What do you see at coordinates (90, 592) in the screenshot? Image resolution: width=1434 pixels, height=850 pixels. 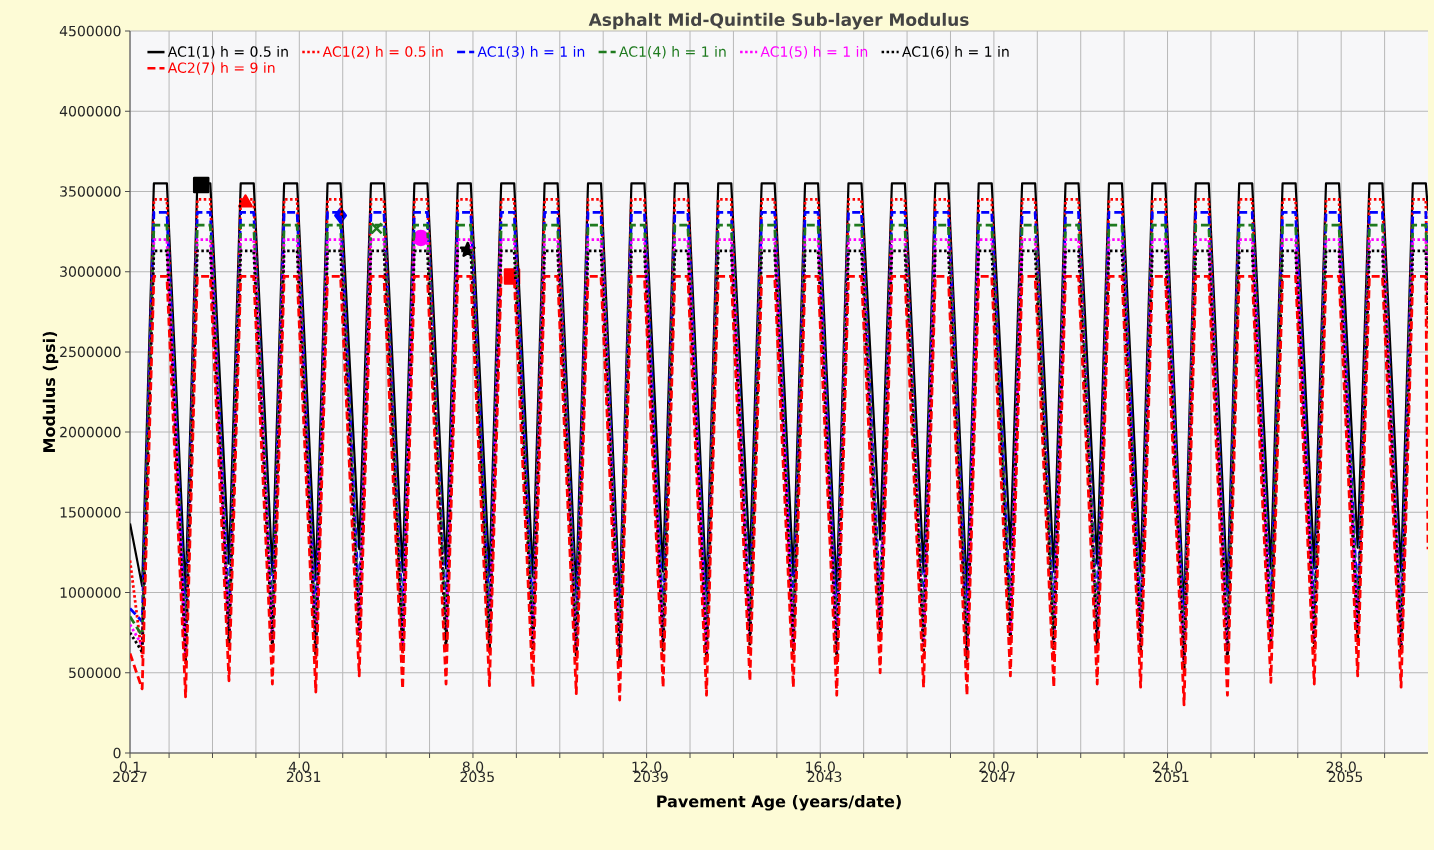 I see `y-tick-label: 1000000` at bounding box center [90, 592].